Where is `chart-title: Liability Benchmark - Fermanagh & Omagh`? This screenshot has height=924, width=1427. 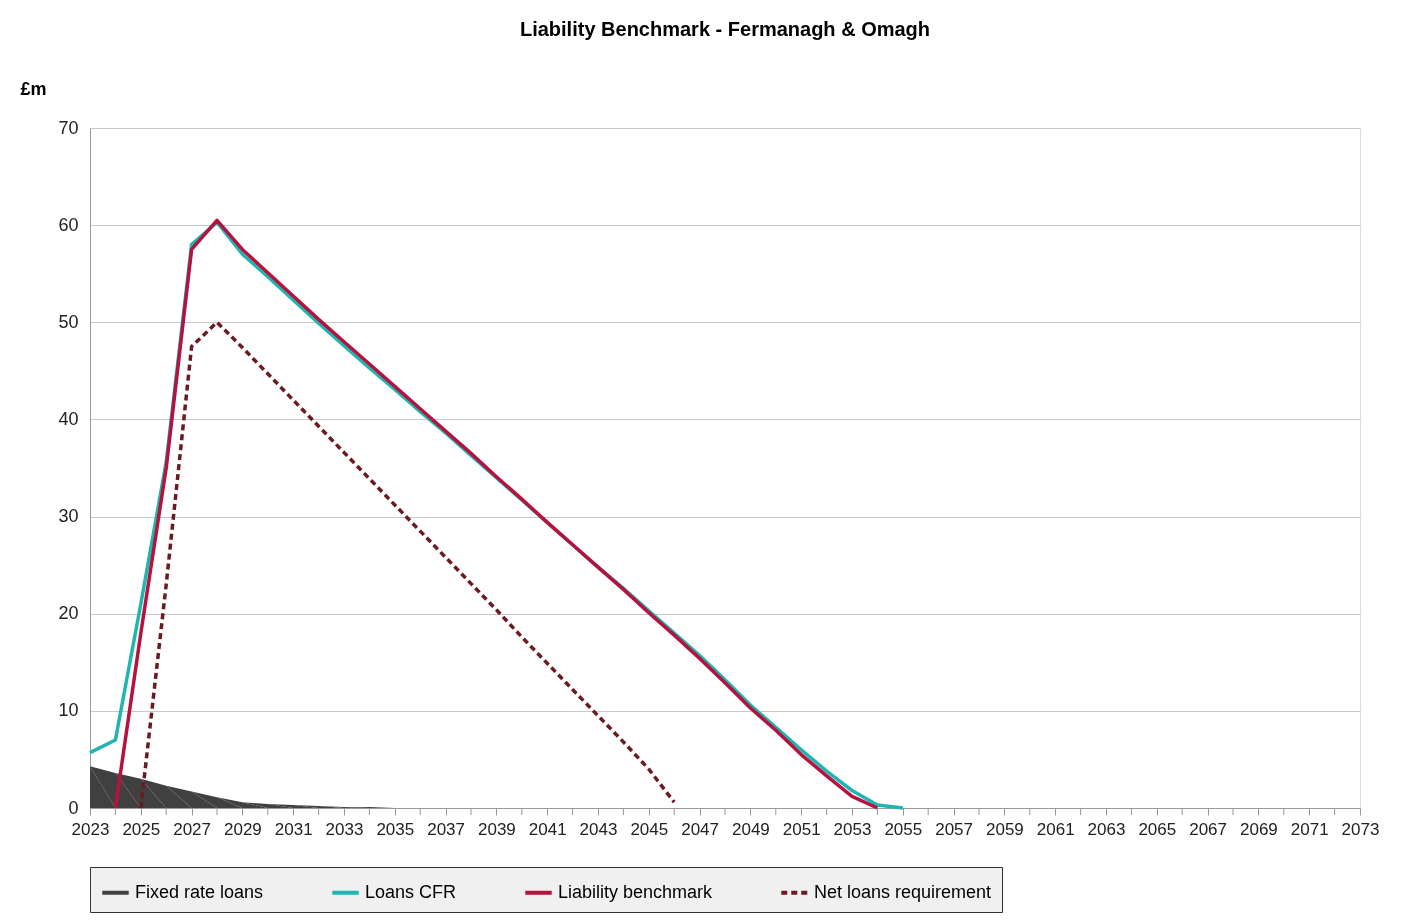
chart-title: Liability Benchmark - Fermanagh & Omagh is located at coordinates (725, 29).